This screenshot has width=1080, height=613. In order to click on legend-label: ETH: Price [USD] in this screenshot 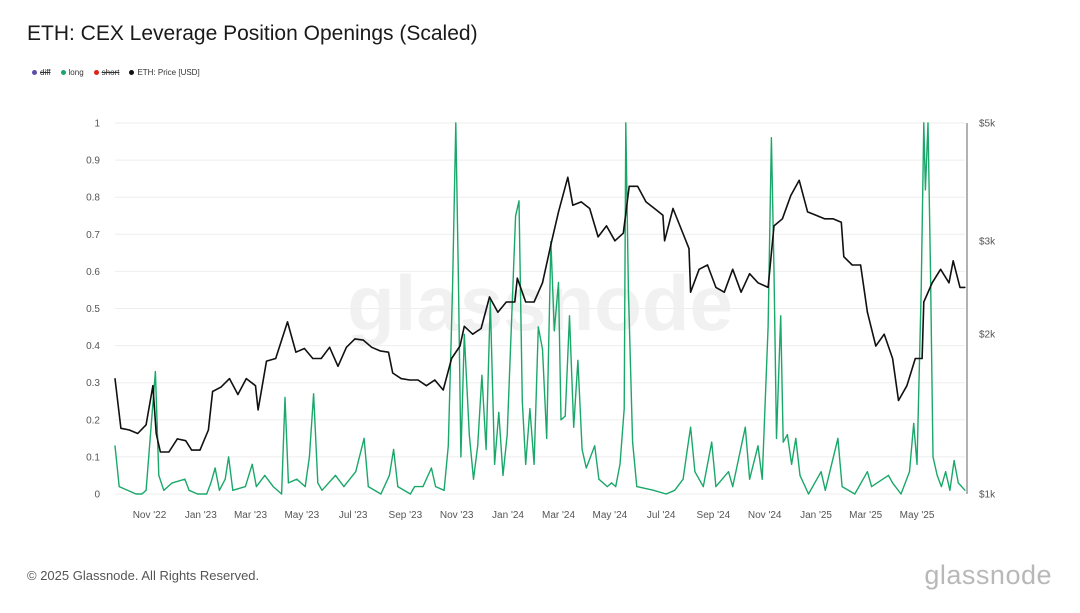, I will do `click(168, 72)`.